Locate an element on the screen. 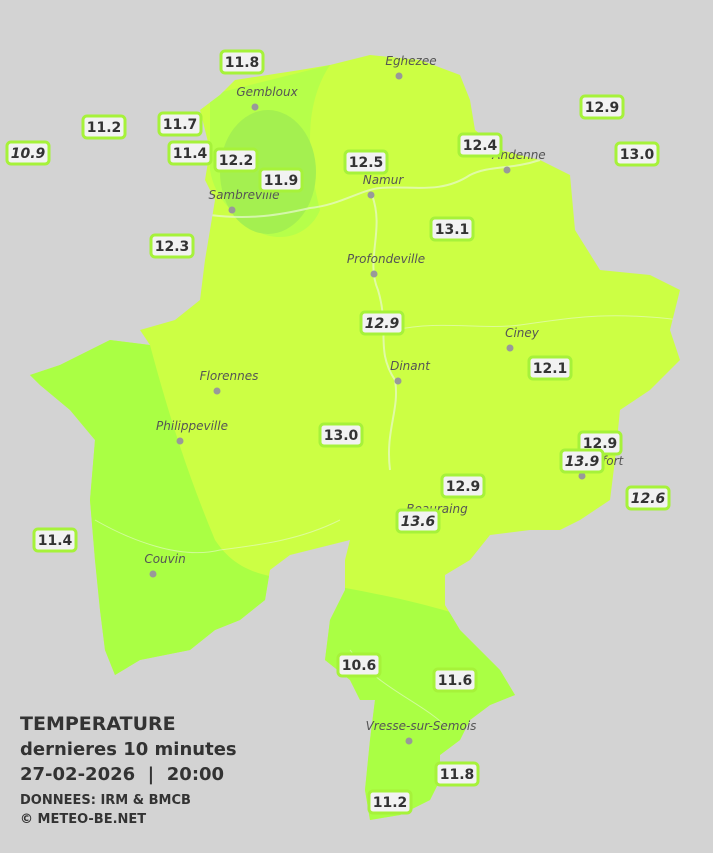  place-label: Andenne is located at coordinates (518, 155).